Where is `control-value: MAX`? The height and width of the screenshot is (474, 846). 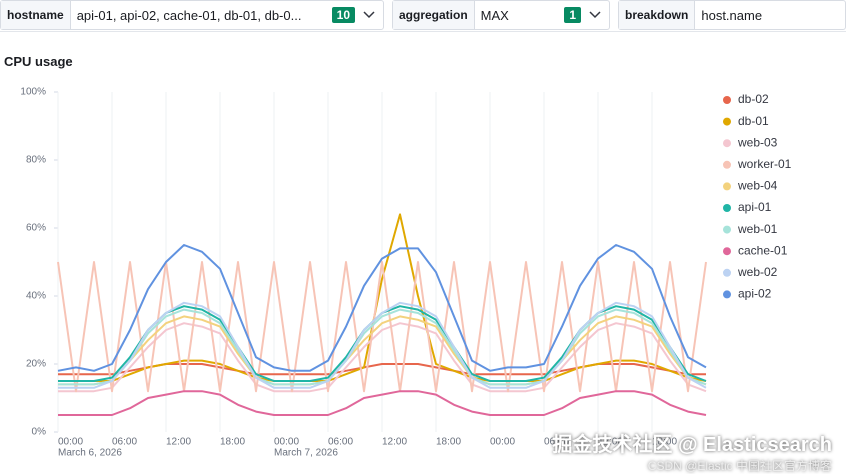 control-value: MAX is located at coordinates (494, 15).